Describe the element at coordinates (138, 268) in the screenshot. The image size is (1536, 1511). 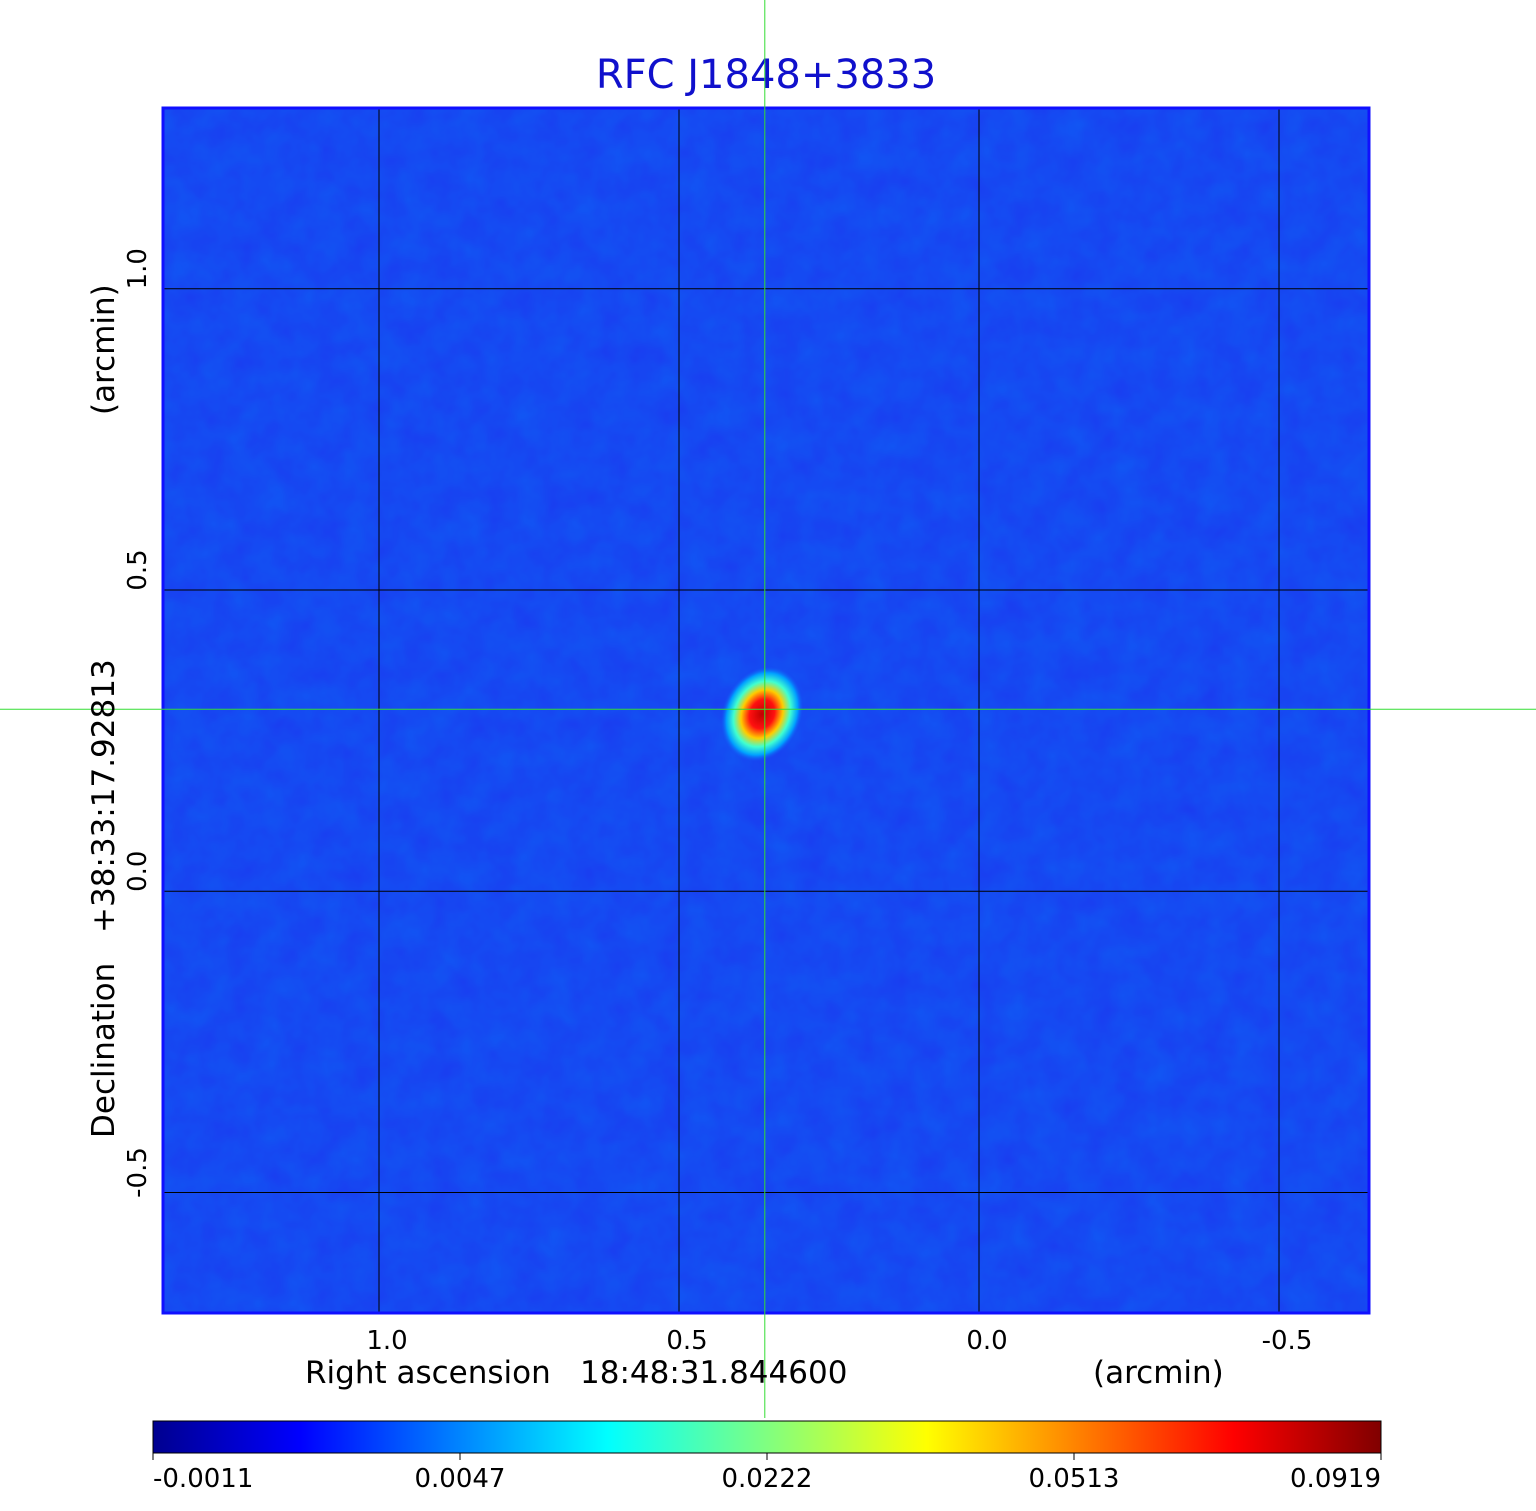
I see `y-tick-label: 1.0` at that location.